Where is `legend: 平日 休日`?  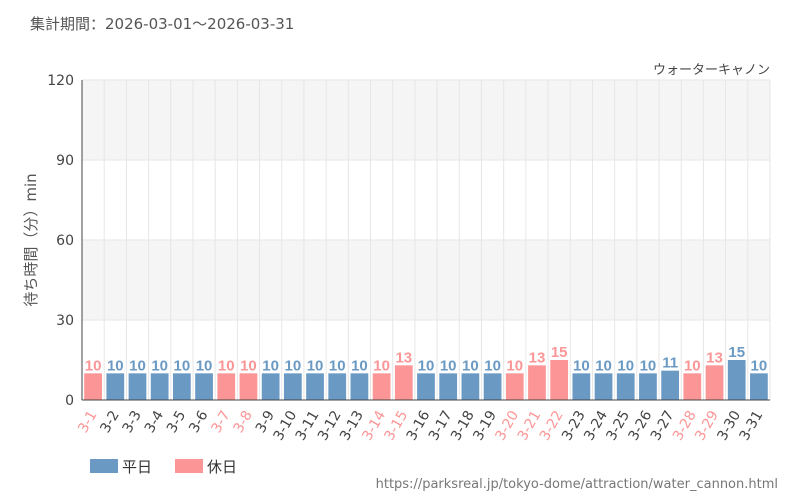
legend: 平日 休日 is located at coordinates (163, 467).